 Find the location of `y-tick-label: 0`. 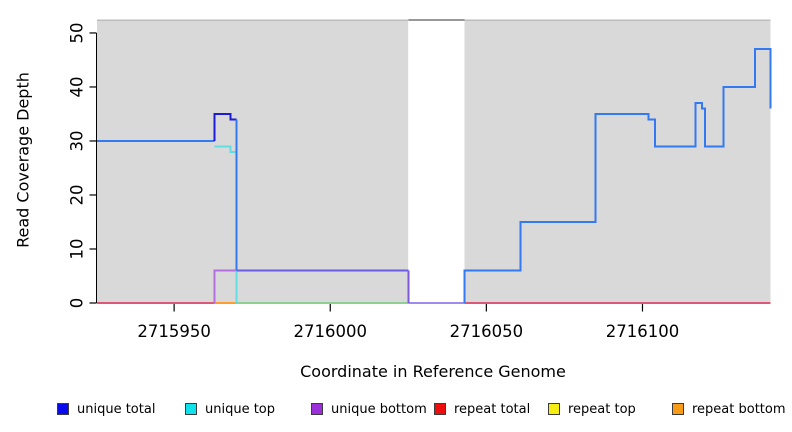

y-tick-label: 0 is located at coordinates (77, 303).